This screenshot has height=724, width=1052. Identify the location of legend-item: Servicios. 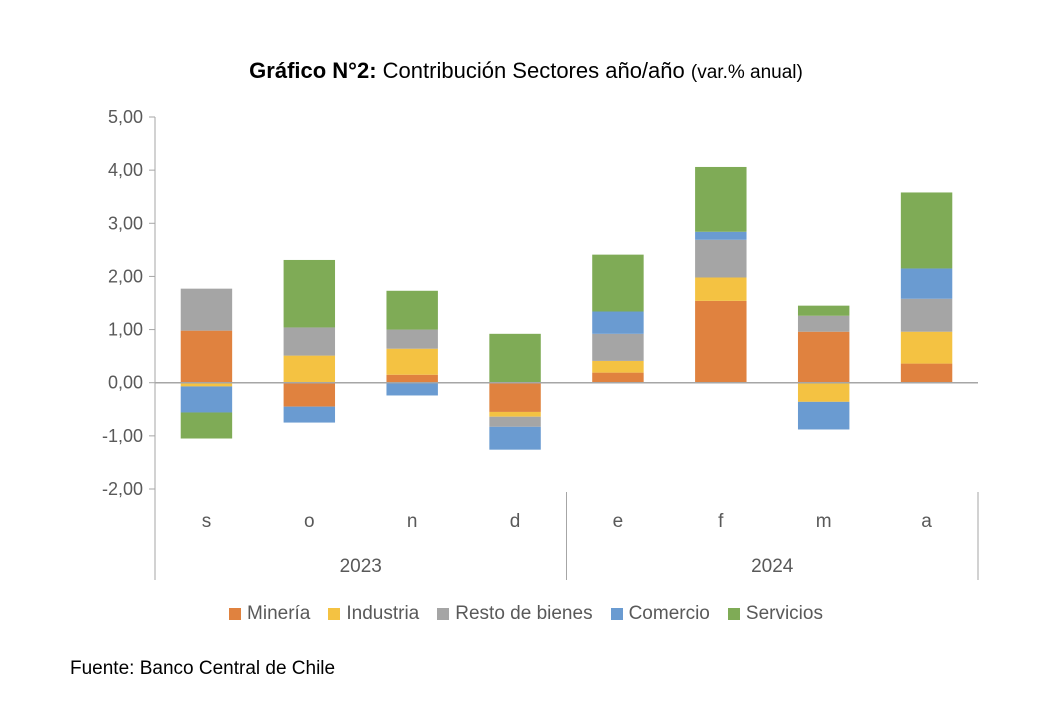
(775, 614).